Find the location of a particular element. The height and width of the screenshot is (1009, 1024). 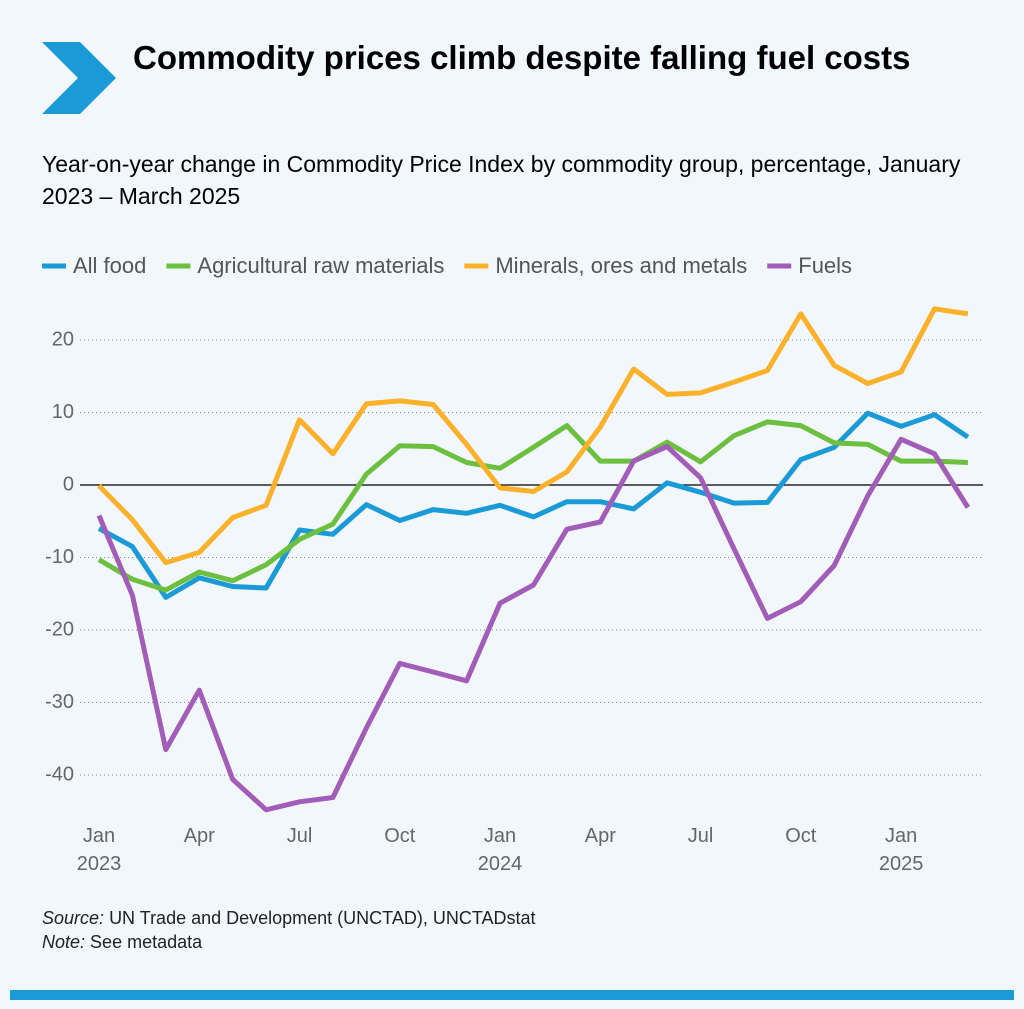

legend-label: Fuels is located at coordinates (825, 265).